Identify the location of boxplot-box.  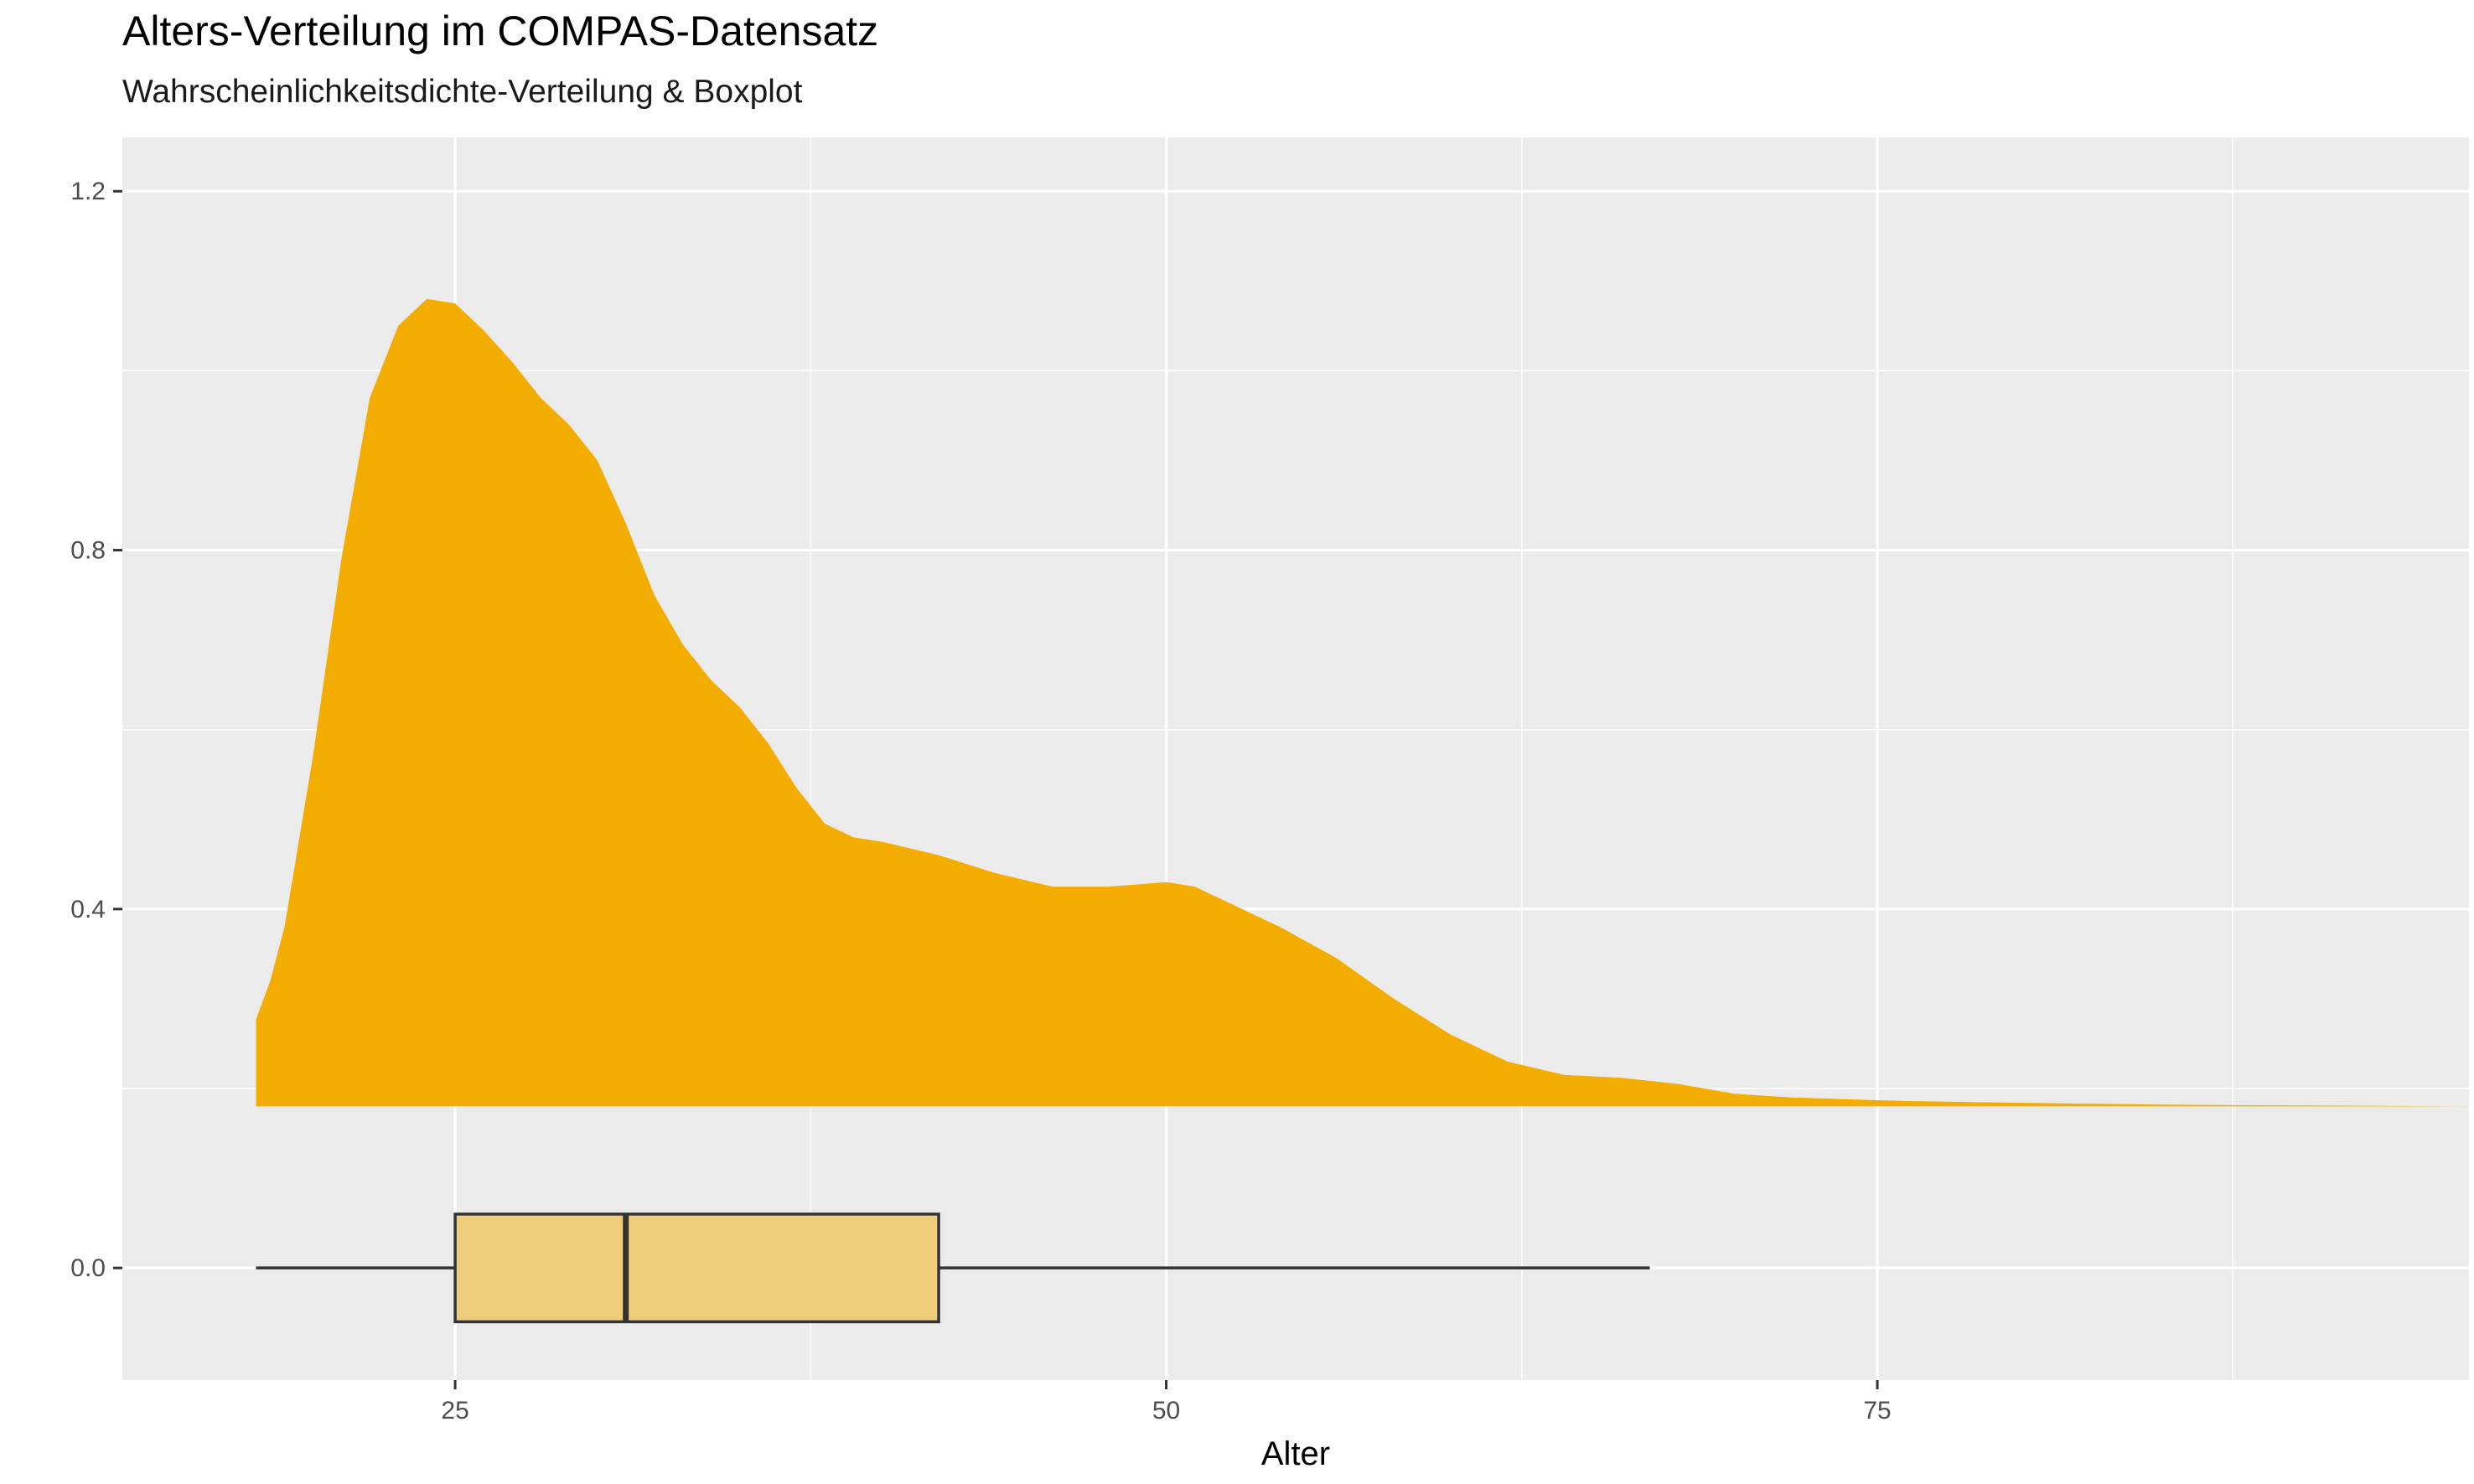
(696, 1269).